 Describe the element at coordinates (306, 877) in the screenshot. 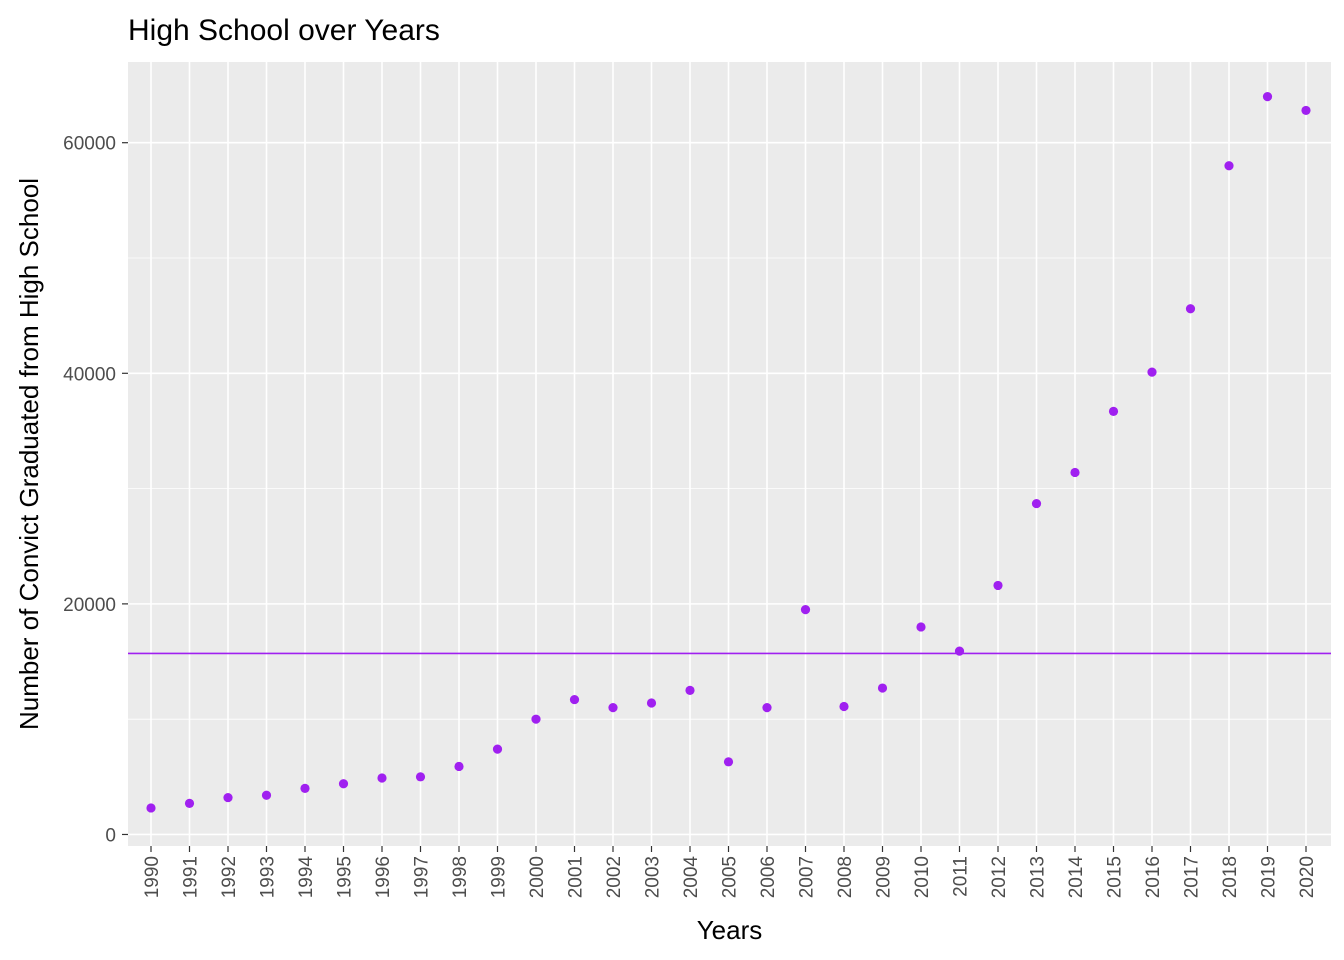

I see `x-tick-label: 1994` at that location.